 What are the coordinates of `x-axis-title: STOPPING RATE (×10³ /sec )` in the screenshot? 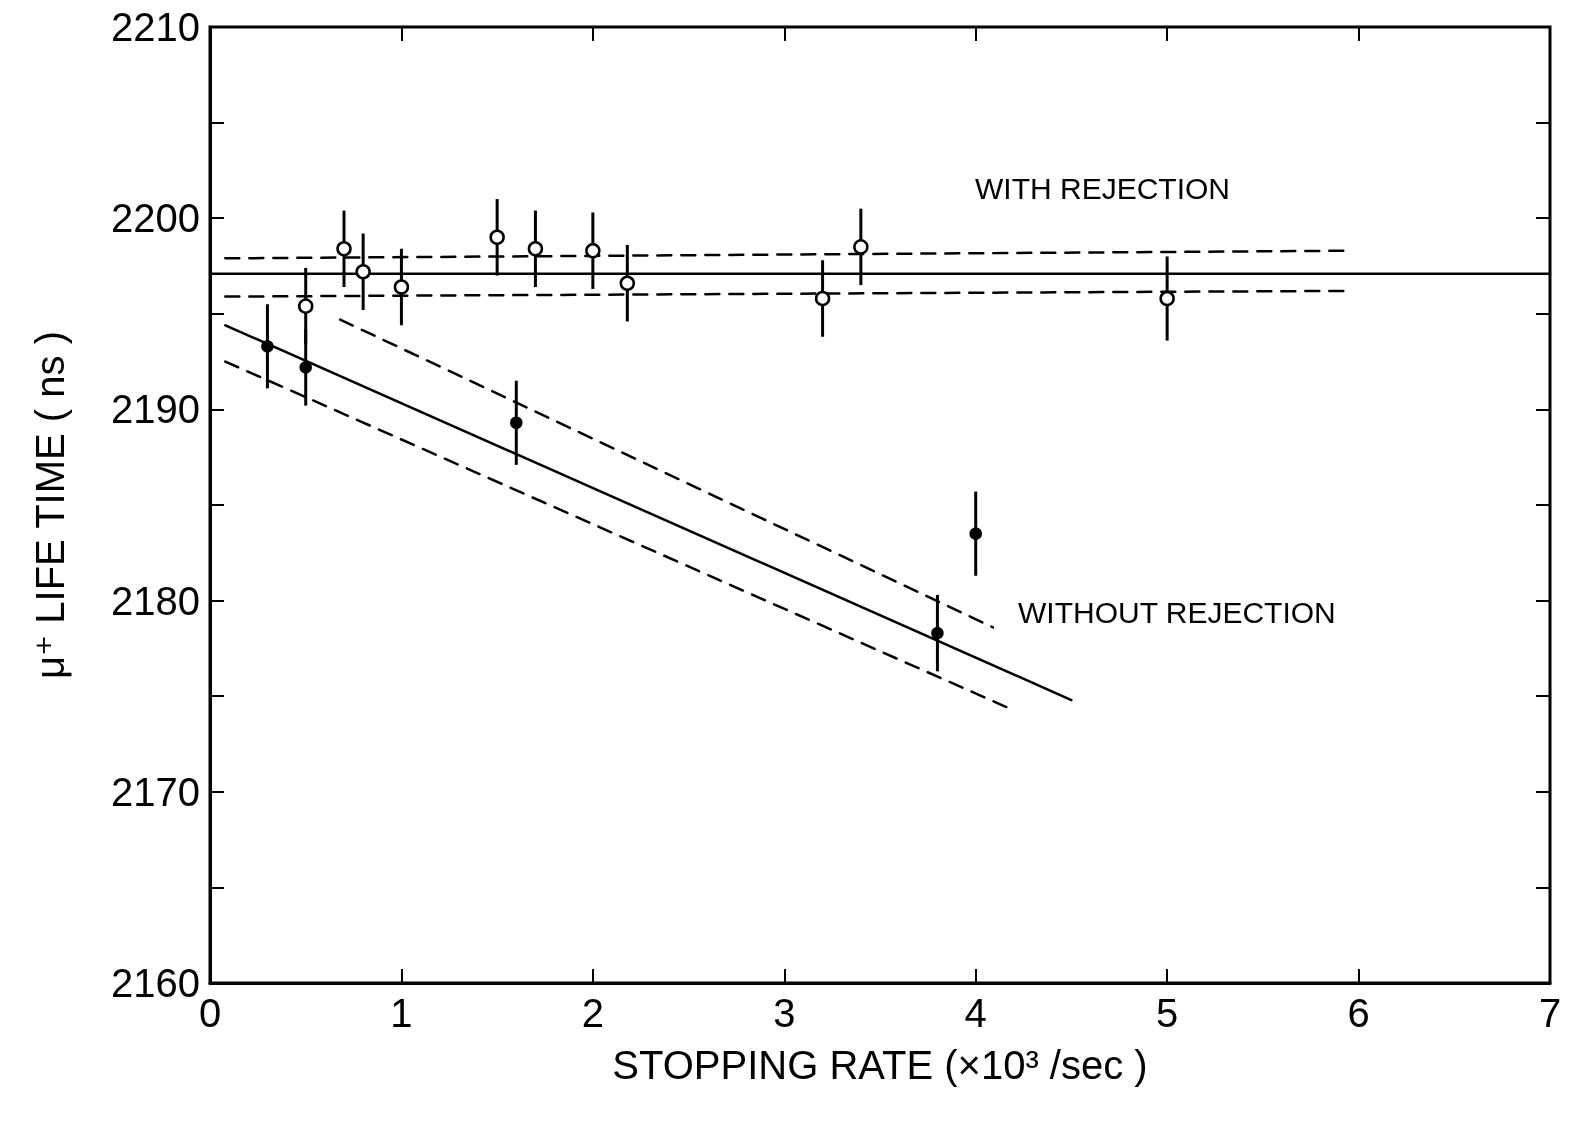 It's located at (880, 1065).